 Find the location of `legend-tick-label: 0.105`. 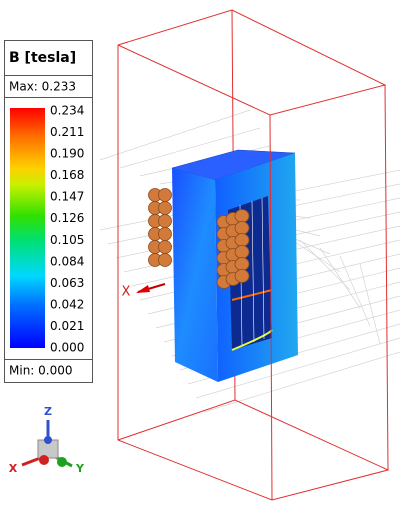

legend-tick-label: 0.105 is located at coordinates (67, 240).